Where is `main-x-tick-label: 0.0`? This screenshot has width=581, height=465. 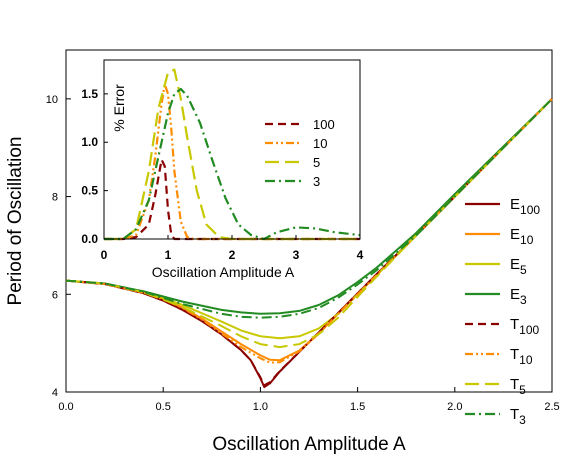 main-x-tick-label: 0.0 is located at coordinates (65, 407).